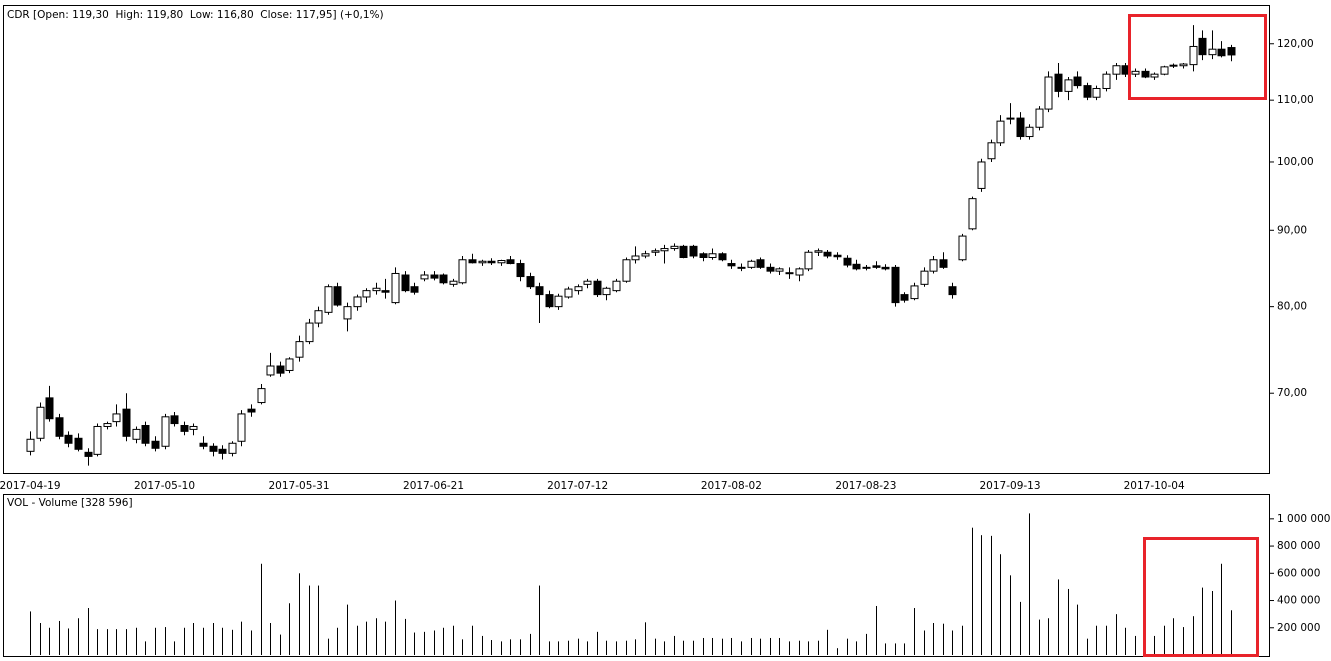 The image size is (1331, 661). What do you see at coordinates (1010, 486) in the screenshot?
I see `x-tick-label: 2017-09-13` at bounding box center [1010, 486].